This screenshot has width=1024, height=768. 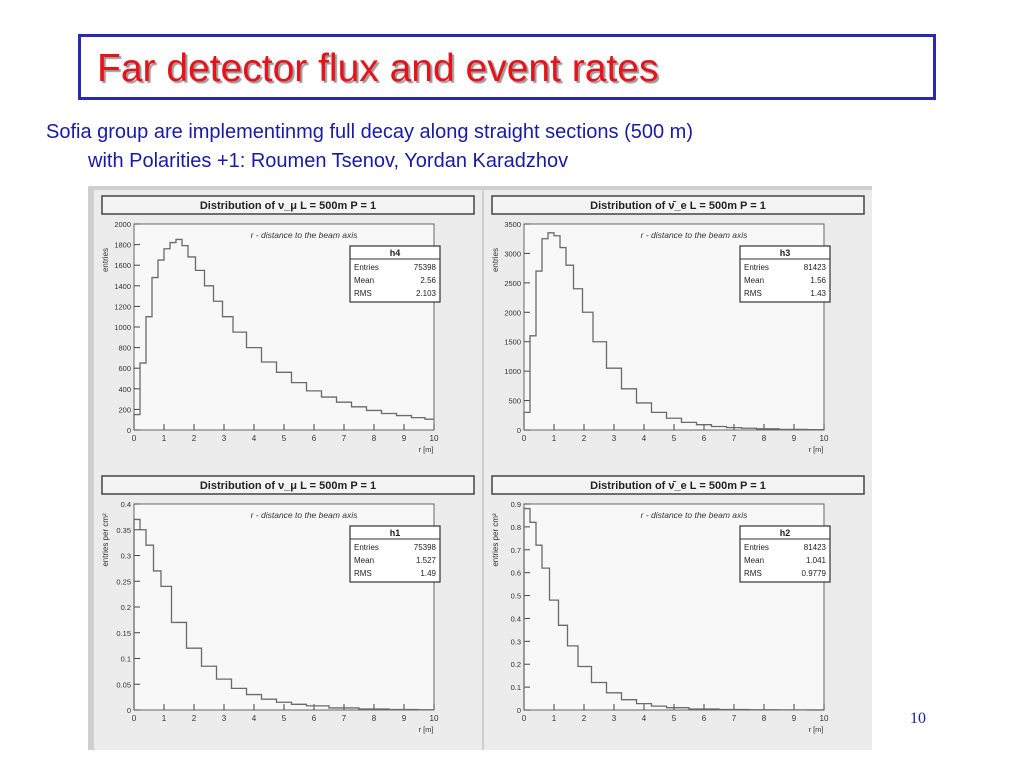 I want to click on y-tick-label: 3500, so click(x=512, y=224).